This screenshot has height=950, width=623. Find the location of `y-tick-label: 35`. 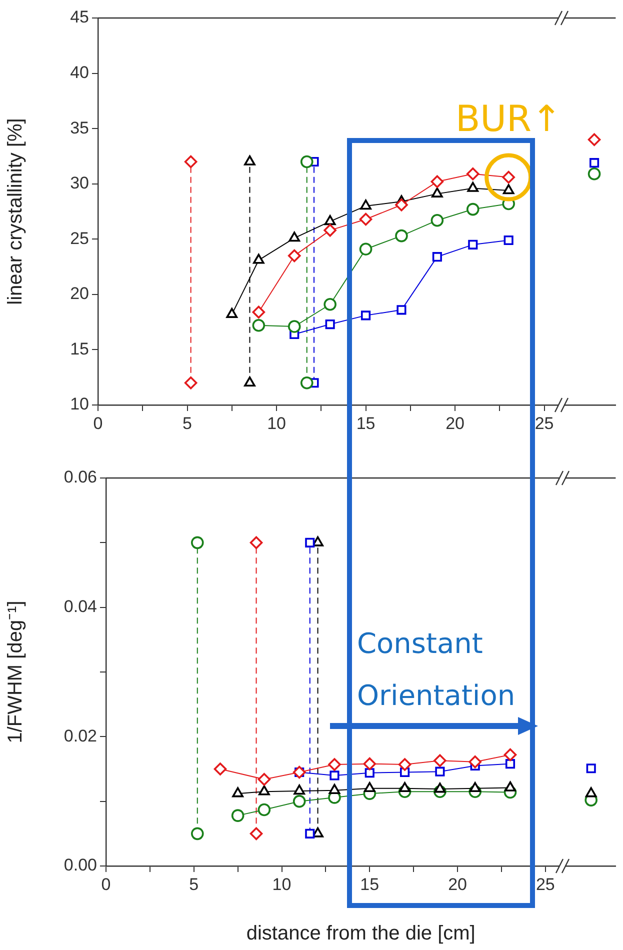

y-tick-label: 35 is located at coordinates (79, 128).